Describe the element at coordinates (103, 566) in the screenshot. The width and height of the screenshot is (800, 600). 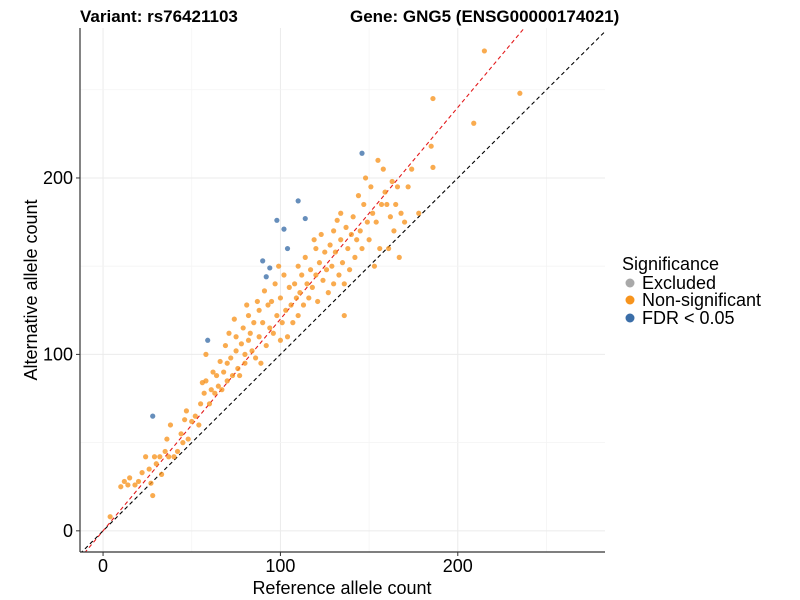
I see `x-tick-label: 0` at that location.